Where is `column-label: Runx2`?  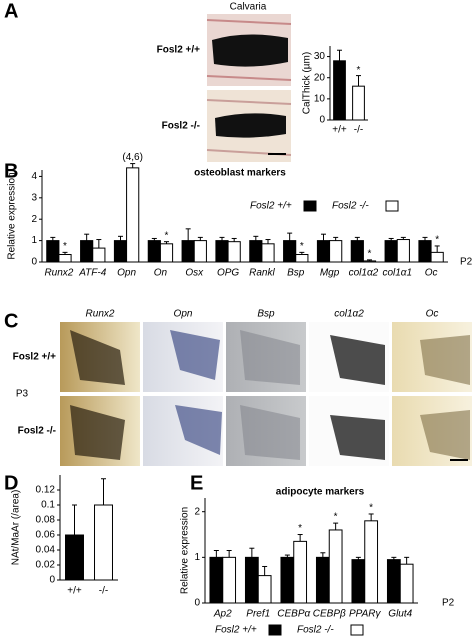 column-label: Runx2 is located at coordinates (100, 314).